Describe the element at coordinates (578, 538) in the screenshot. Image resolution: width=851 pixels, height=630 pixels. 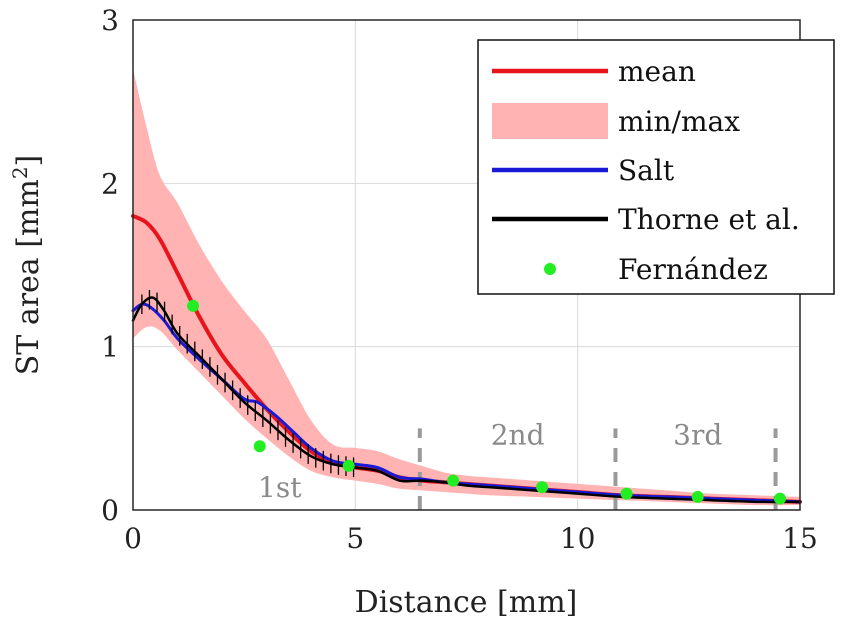
I see `x-tick-label: 10` at that location.